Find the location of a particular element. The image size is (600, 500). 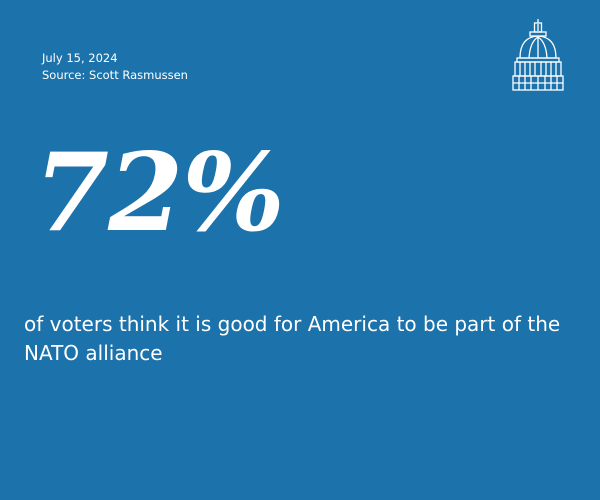

stat-value: 72% is located at coordinates (159, 193).